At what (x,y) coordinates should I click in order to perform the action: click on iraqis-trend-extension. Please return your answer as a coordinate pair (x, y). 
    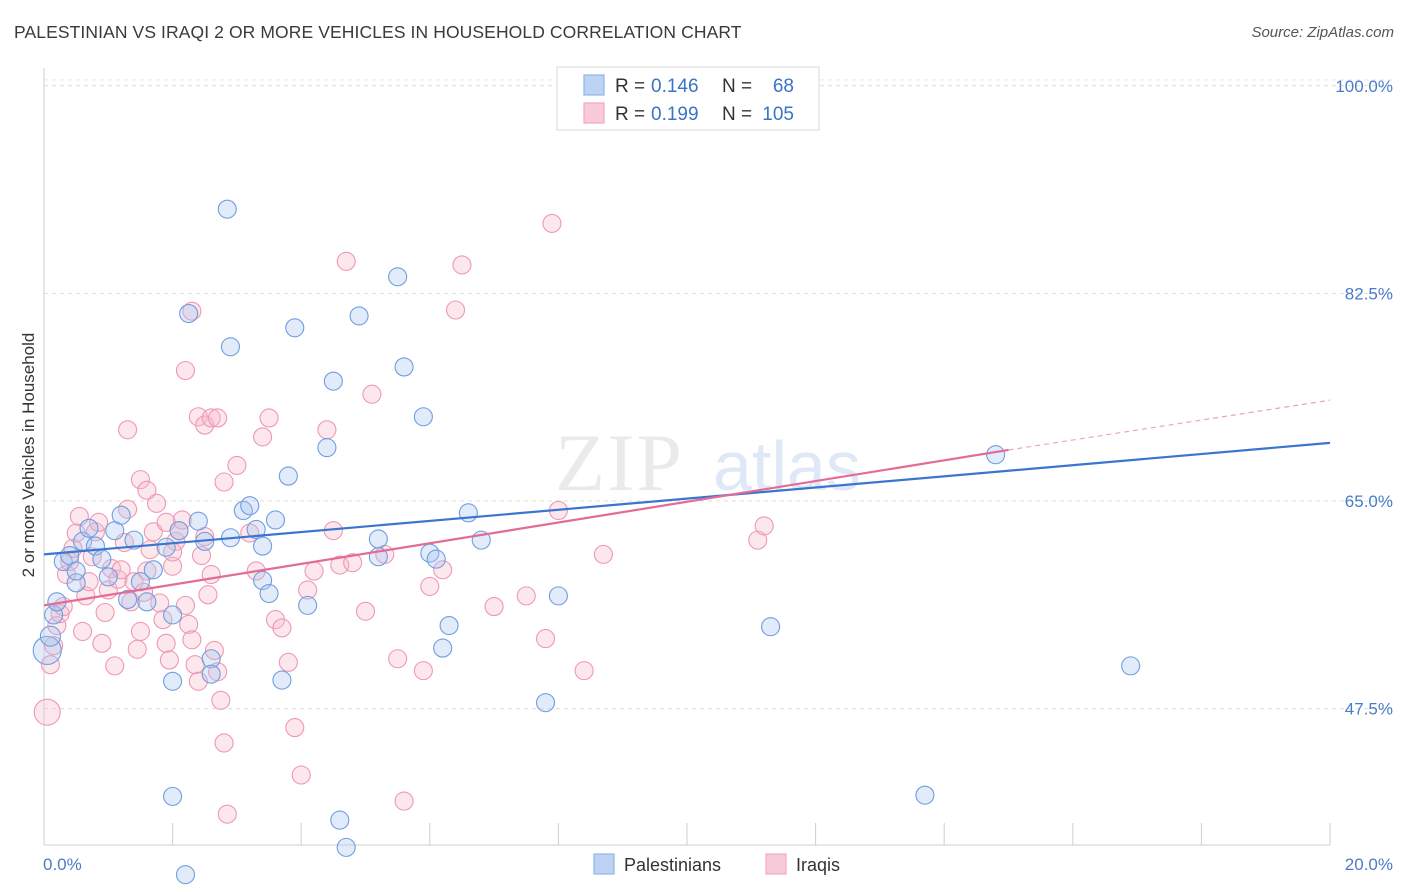
    Looking at the image, I should click on (1169, 425).